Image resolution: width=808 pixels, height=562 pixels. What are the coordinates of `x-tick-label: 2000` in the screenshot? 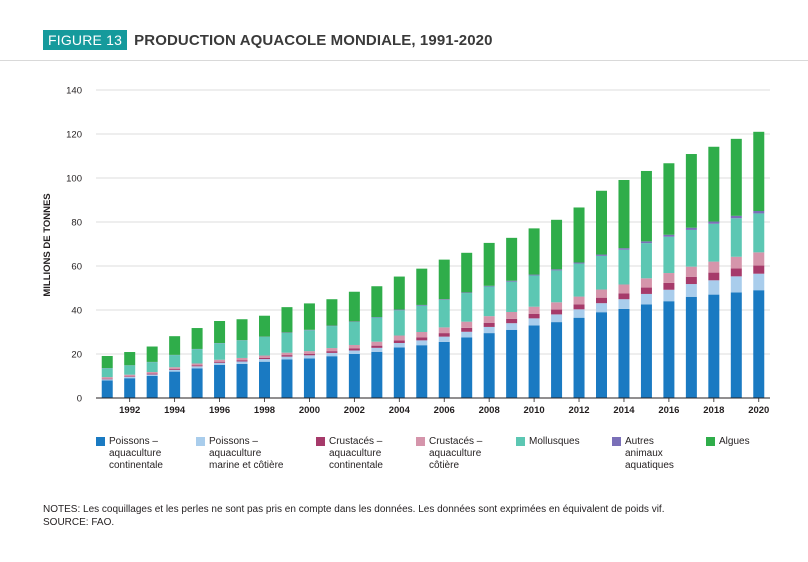 It's located at (309, 410).